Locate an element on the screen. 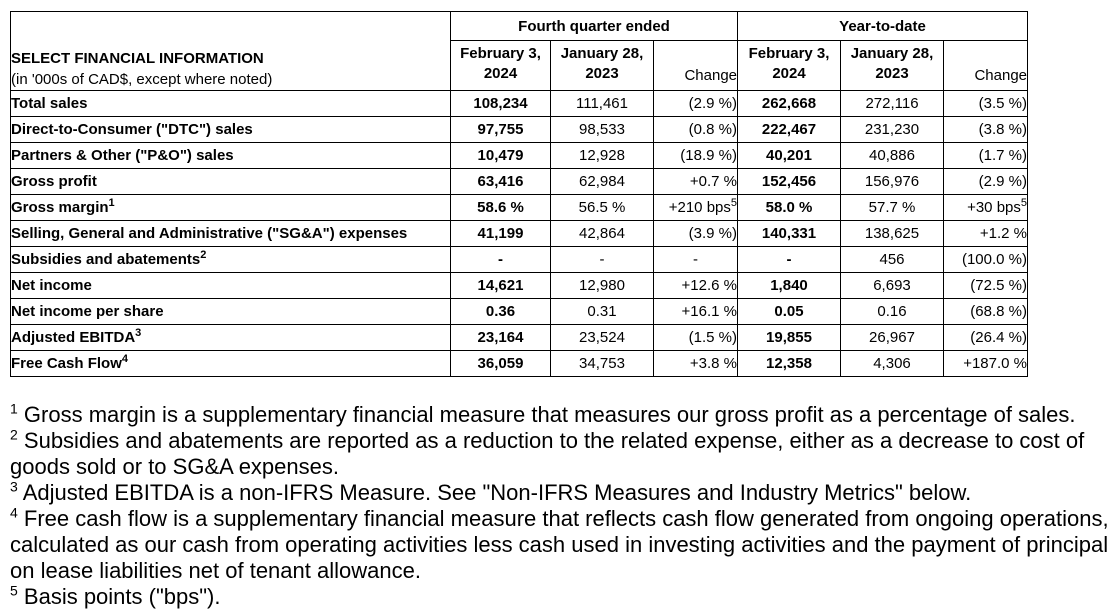 This screenshot has height=613, width=1114. cell: 97,755 is located at coordinates (500, 129).